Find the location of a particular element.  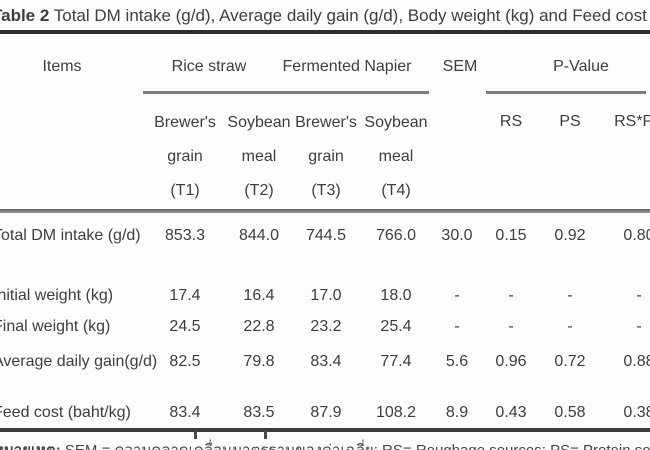

cell-value: 77.4 is located at coordinates (396, 361).